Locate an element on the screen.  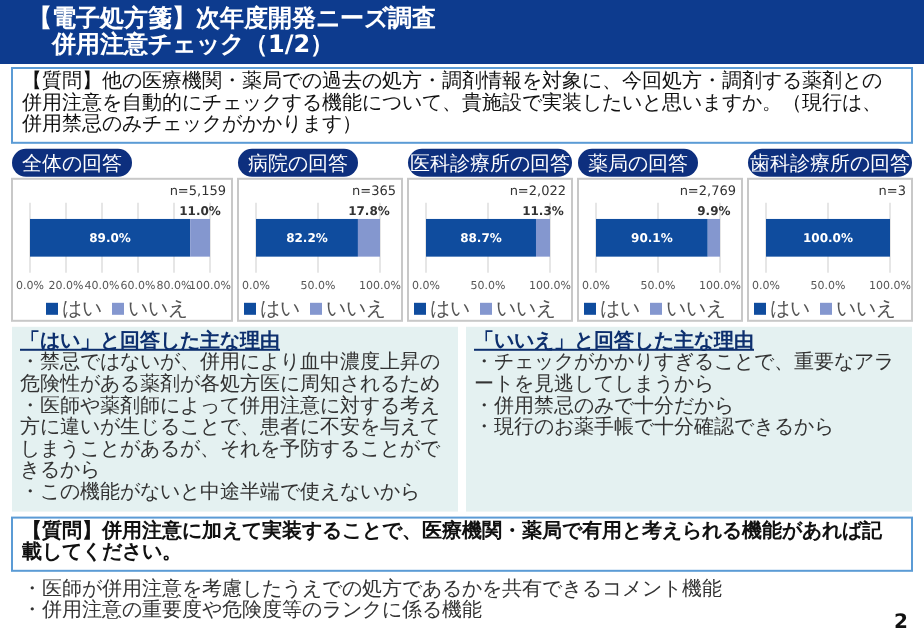
text: 【質問】併用注意に加えて実装することで、医療機関・薬局で有用と考えられる機能があれば記載してください。 is located at coordinates (452, 541).